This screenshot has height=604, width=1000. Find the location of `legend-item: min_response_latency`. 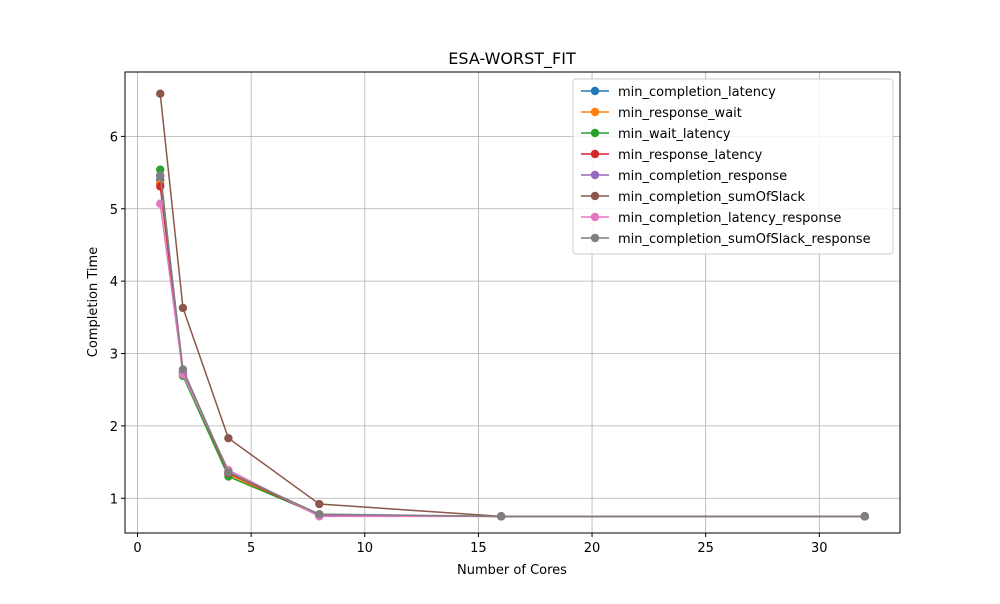

legend-item: min_response_latency is located at coordinates (672, 155).